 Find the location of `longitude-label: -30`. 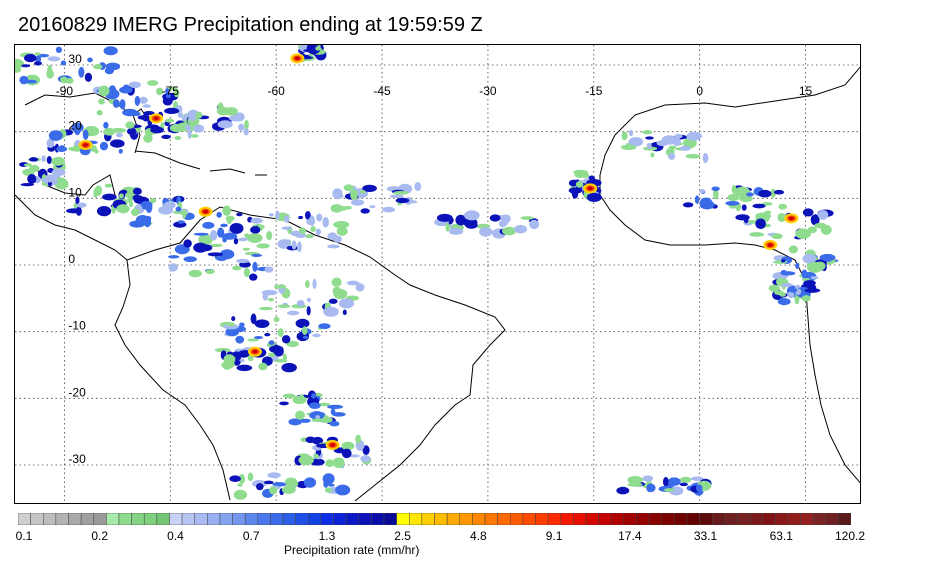

longitude-label: -30 is located at coordinates (488, 91).